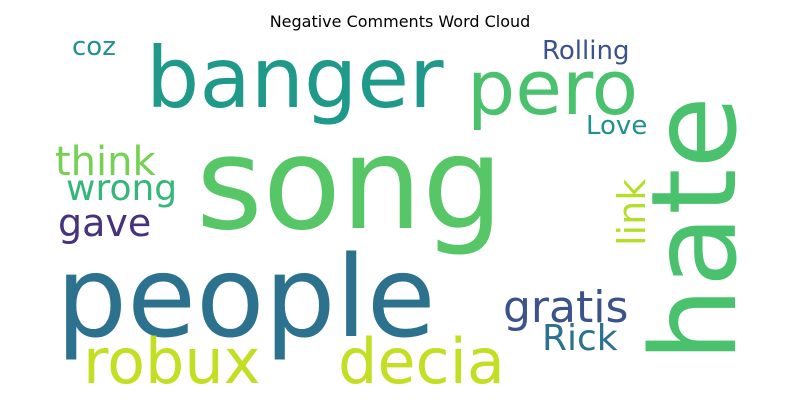 This screenshot has width=800, height=400. What do you see at coordinates (585, 51) in the screenshot?
I see `word-rolling: Rolling` at bounding box center [585, 51].